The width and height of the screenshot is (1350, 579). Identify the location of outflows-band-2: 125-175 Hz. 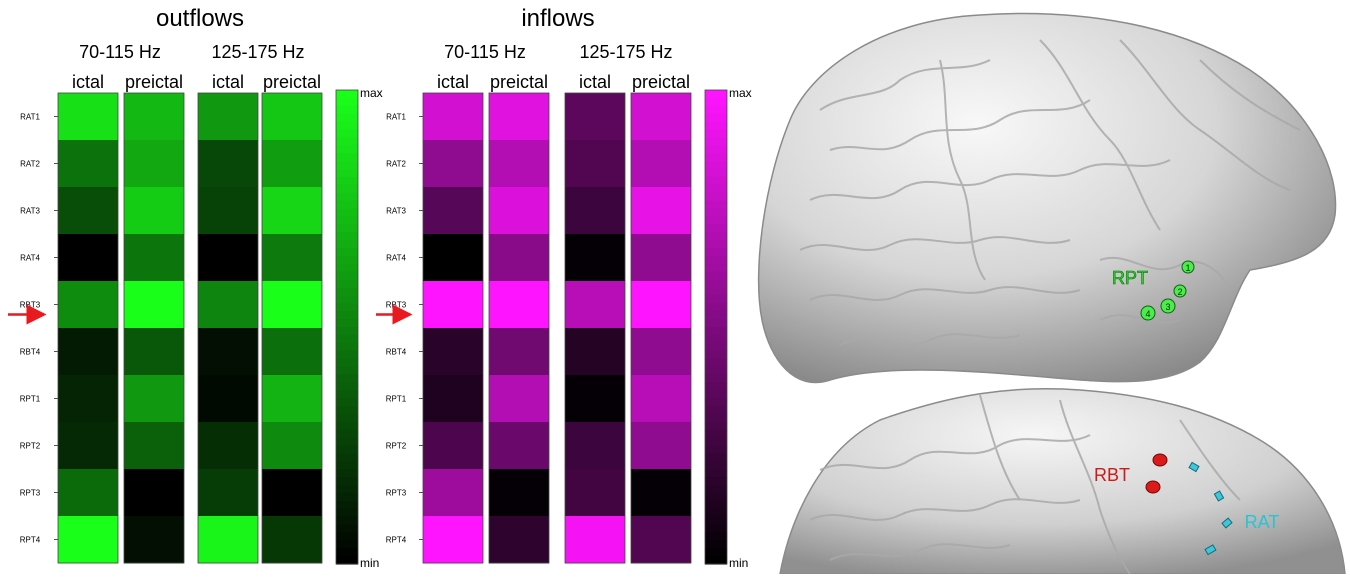
(257, 52).